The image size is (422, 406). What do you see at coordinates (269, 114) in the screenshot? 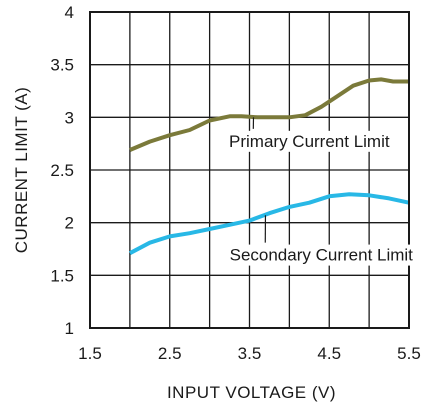
I see `series-line-primary` at bounding box center [269, 114].